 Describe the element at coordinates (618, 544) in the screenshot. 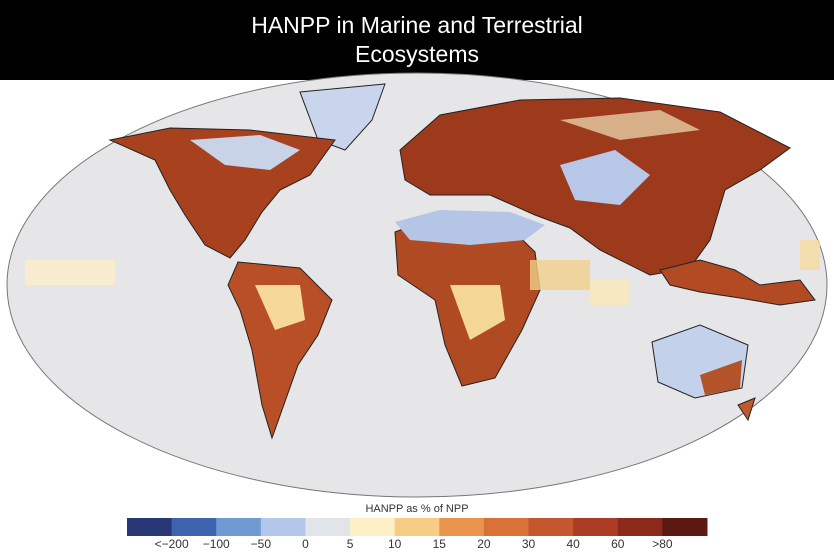

I see `legend-label: 60` at that location.